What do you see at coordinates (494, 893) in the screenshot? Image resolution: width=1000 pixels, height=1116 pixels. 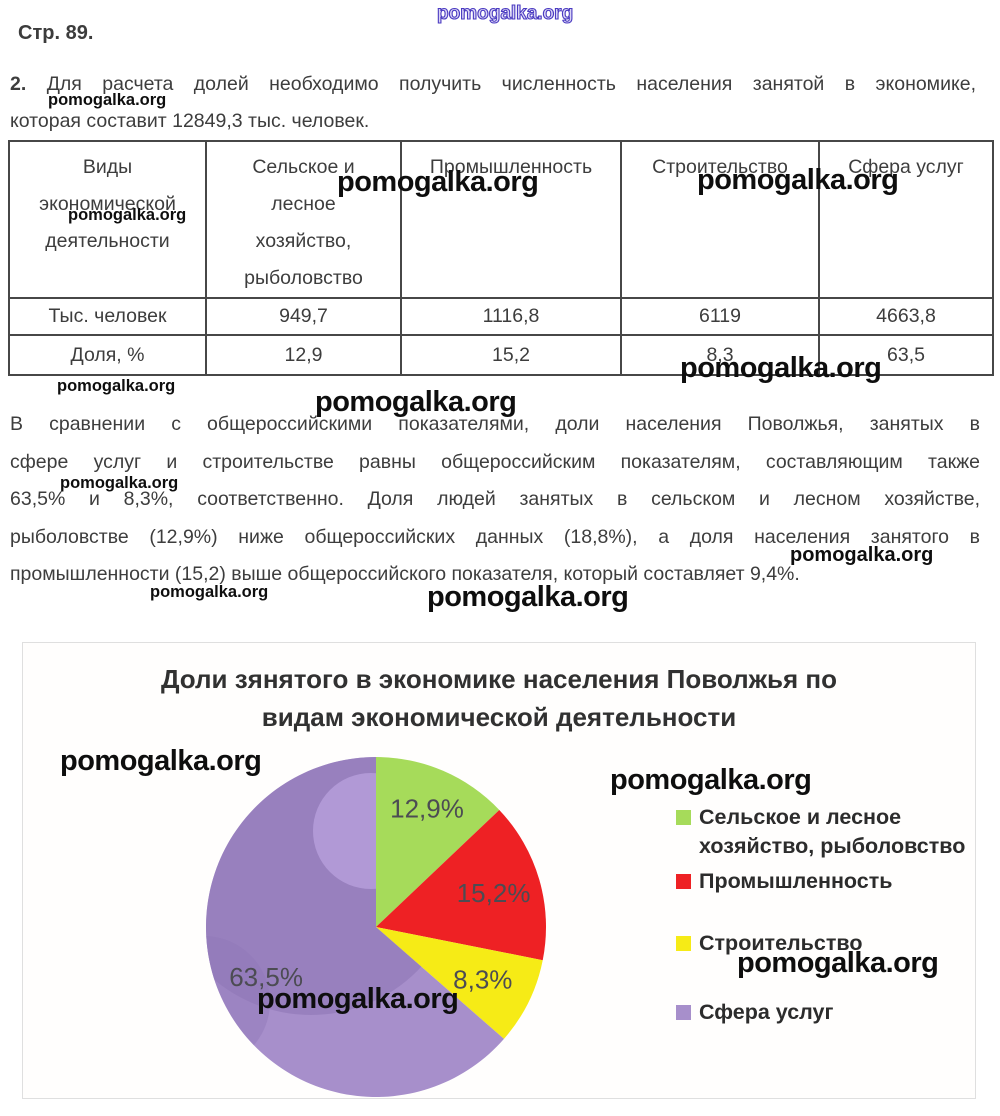 I see `pie-slice-label: 15,2%` at bounding box center [494, 893].